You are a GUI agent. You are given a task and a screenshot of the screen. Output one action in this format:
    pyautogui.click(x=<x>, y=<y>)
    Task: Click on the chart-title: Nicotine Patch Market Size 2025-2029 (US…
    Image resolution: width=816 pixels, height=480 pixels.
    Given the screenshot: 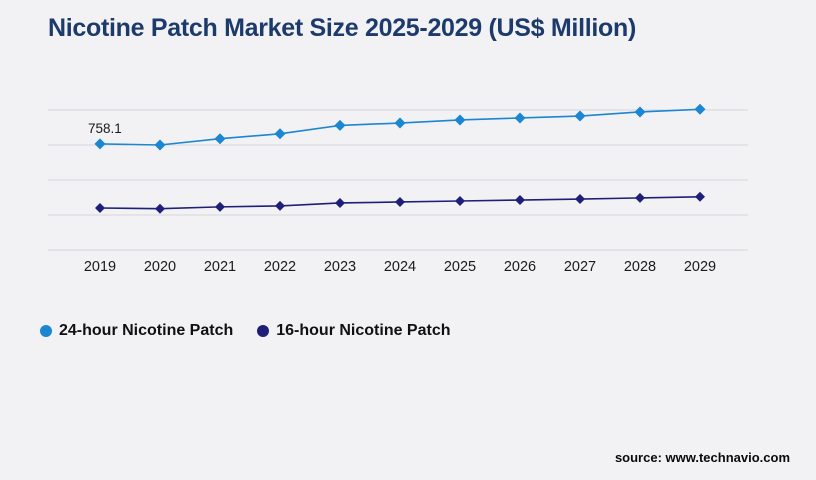 What is the action you would take?
    pyautogui.click(x=342, y=28)
    